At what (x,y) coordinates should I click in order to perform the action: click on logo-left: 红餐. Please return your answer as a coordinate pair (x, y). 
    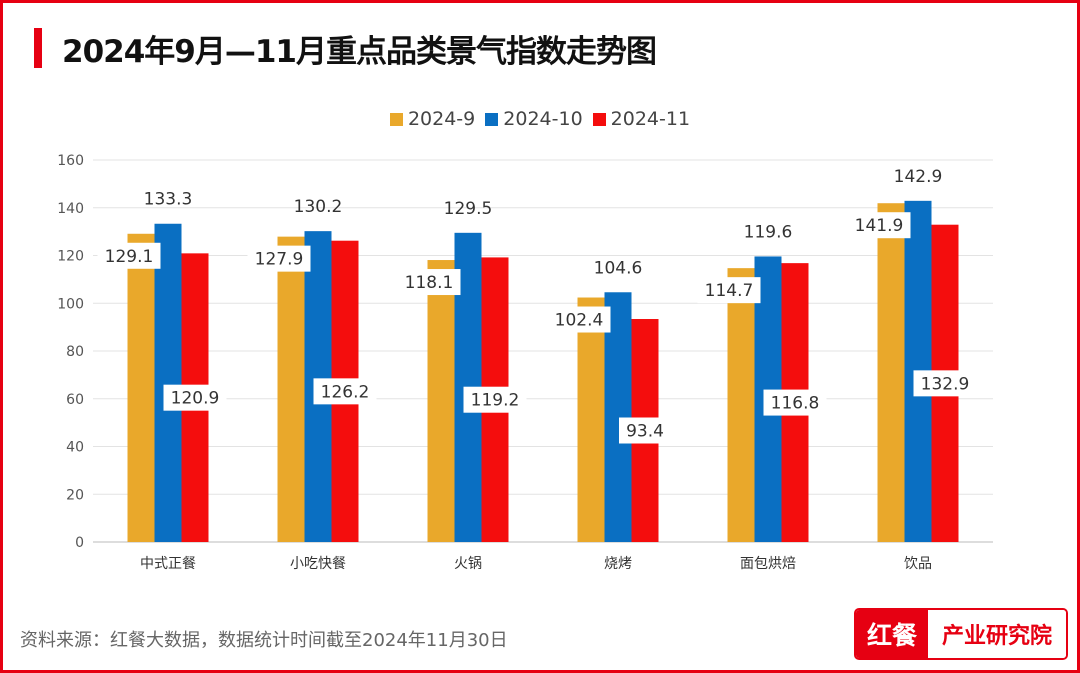
    Looking at the image, I should click on (892, 634).